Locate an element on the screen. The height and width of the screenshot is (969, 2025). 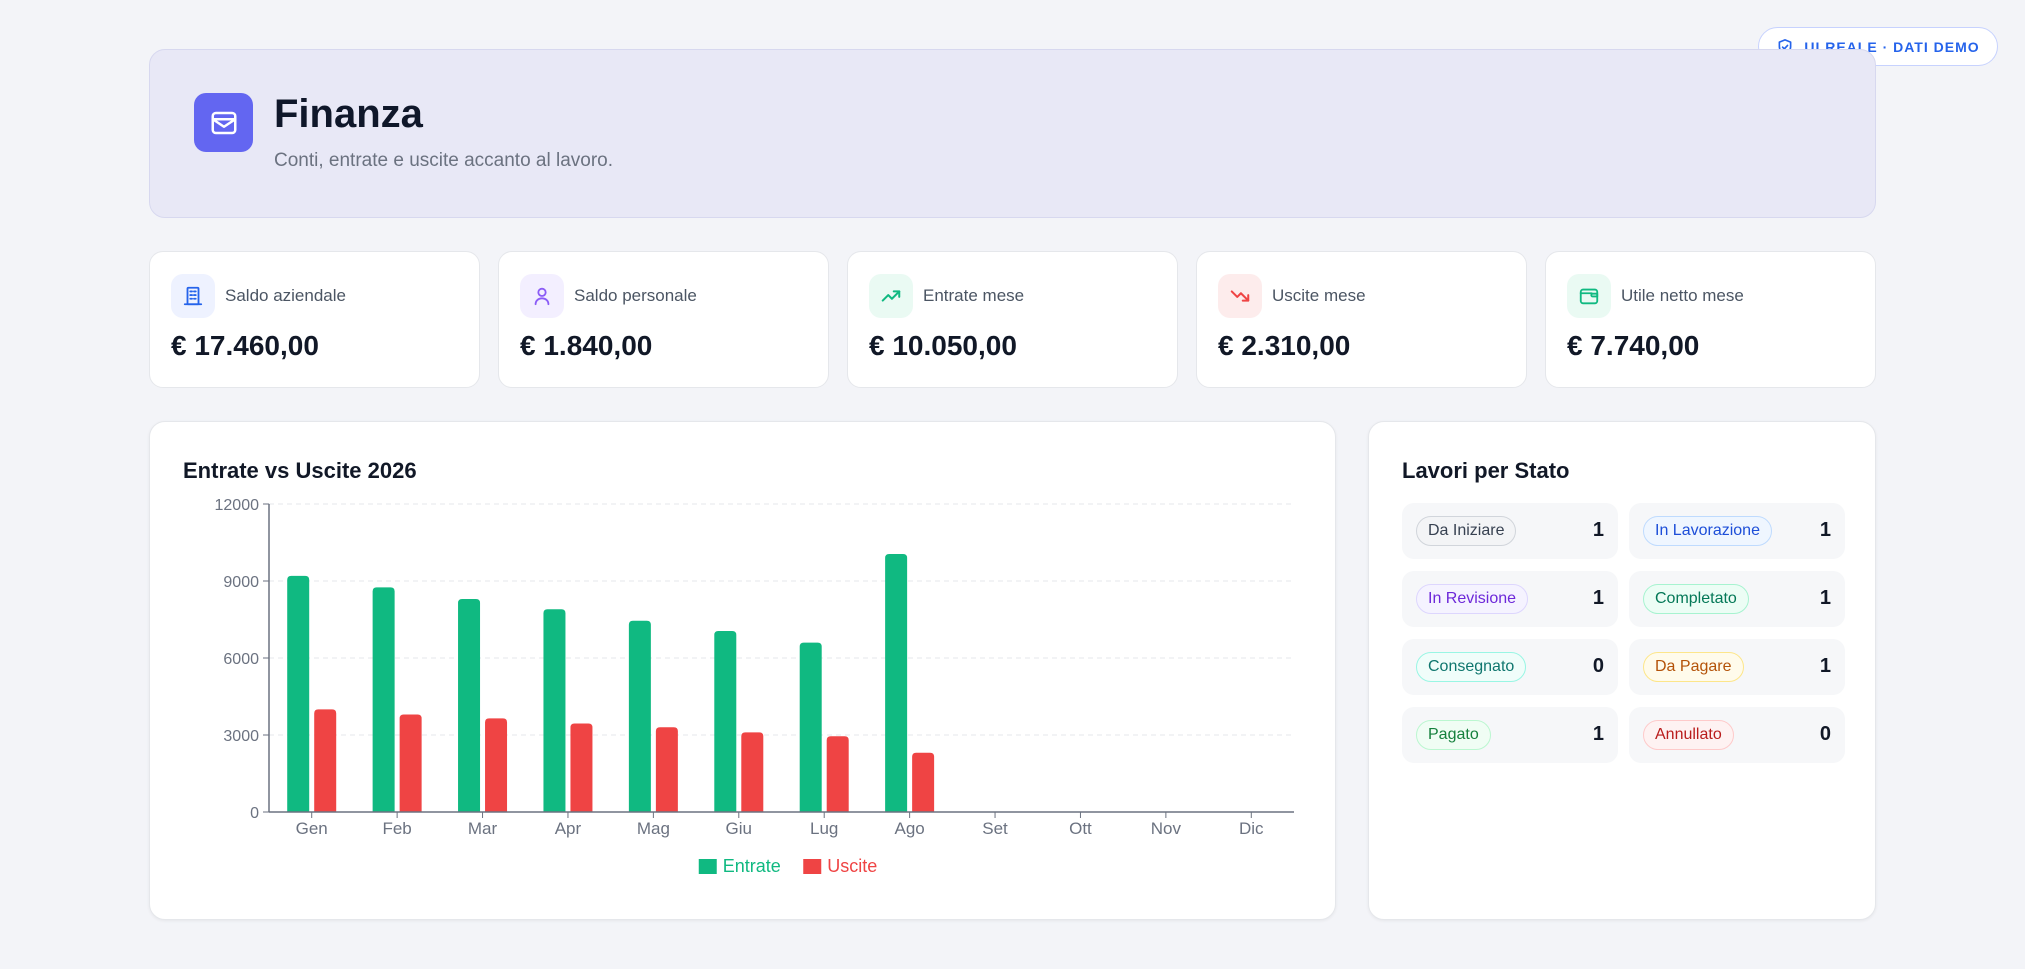
kpi-value: € 17.460,00 is located at coordinates (245, 345).